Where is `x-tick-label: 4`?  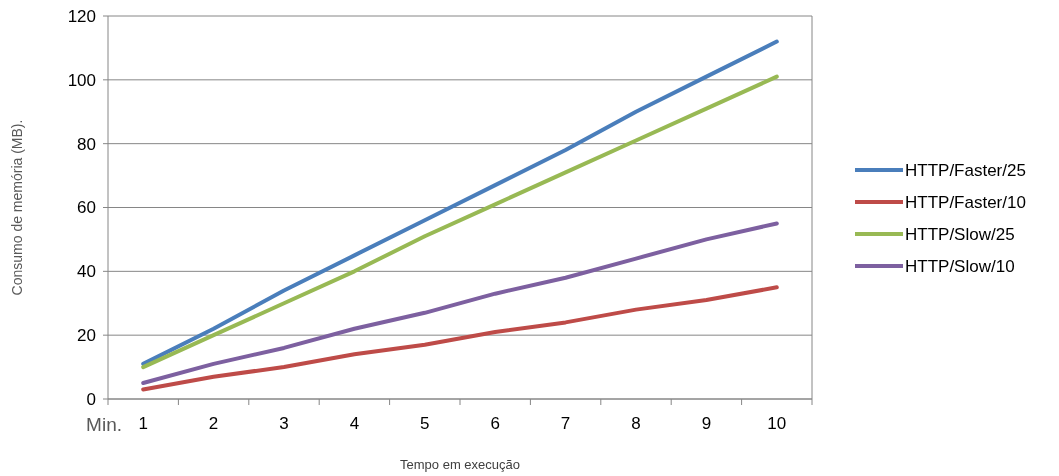 x-tick-label: 4 is located at coordinates (354, 423).